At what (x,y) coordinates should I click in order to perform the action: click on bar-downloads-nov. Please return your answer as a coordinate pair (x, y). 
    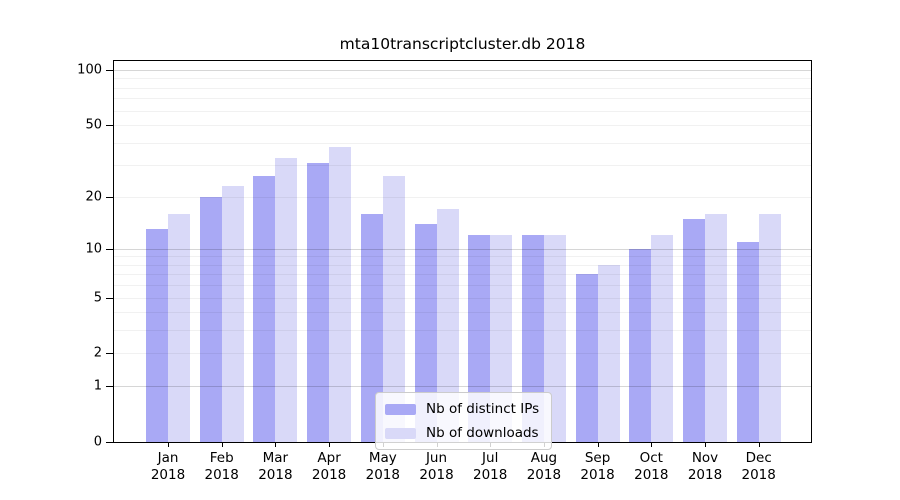
    Looking at the image, I should click on (716, 327).